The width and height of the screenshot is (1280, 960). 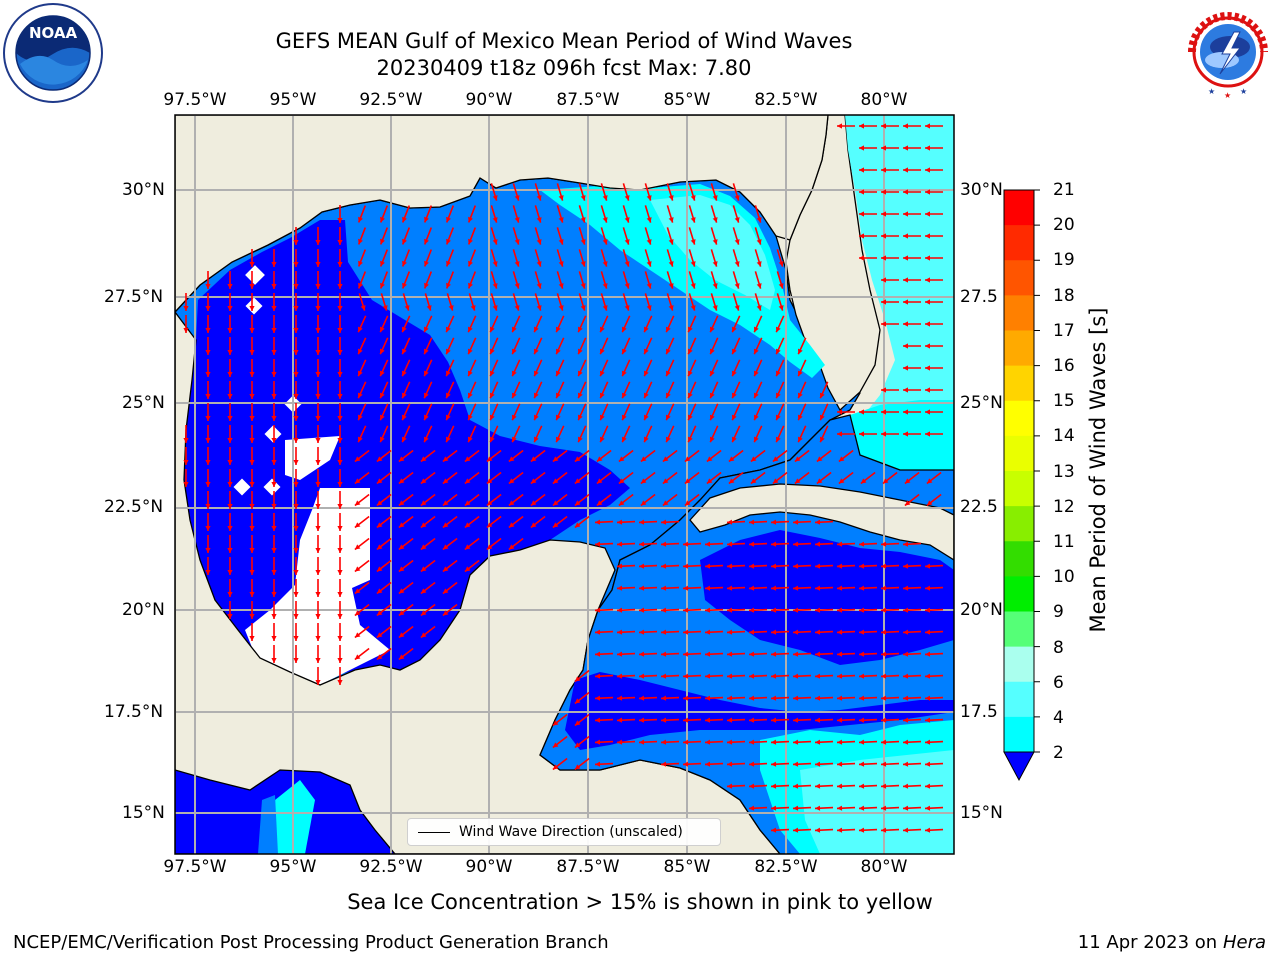 I want to click on colorbar-tick-label: 19, so click(x=1064, y=260).